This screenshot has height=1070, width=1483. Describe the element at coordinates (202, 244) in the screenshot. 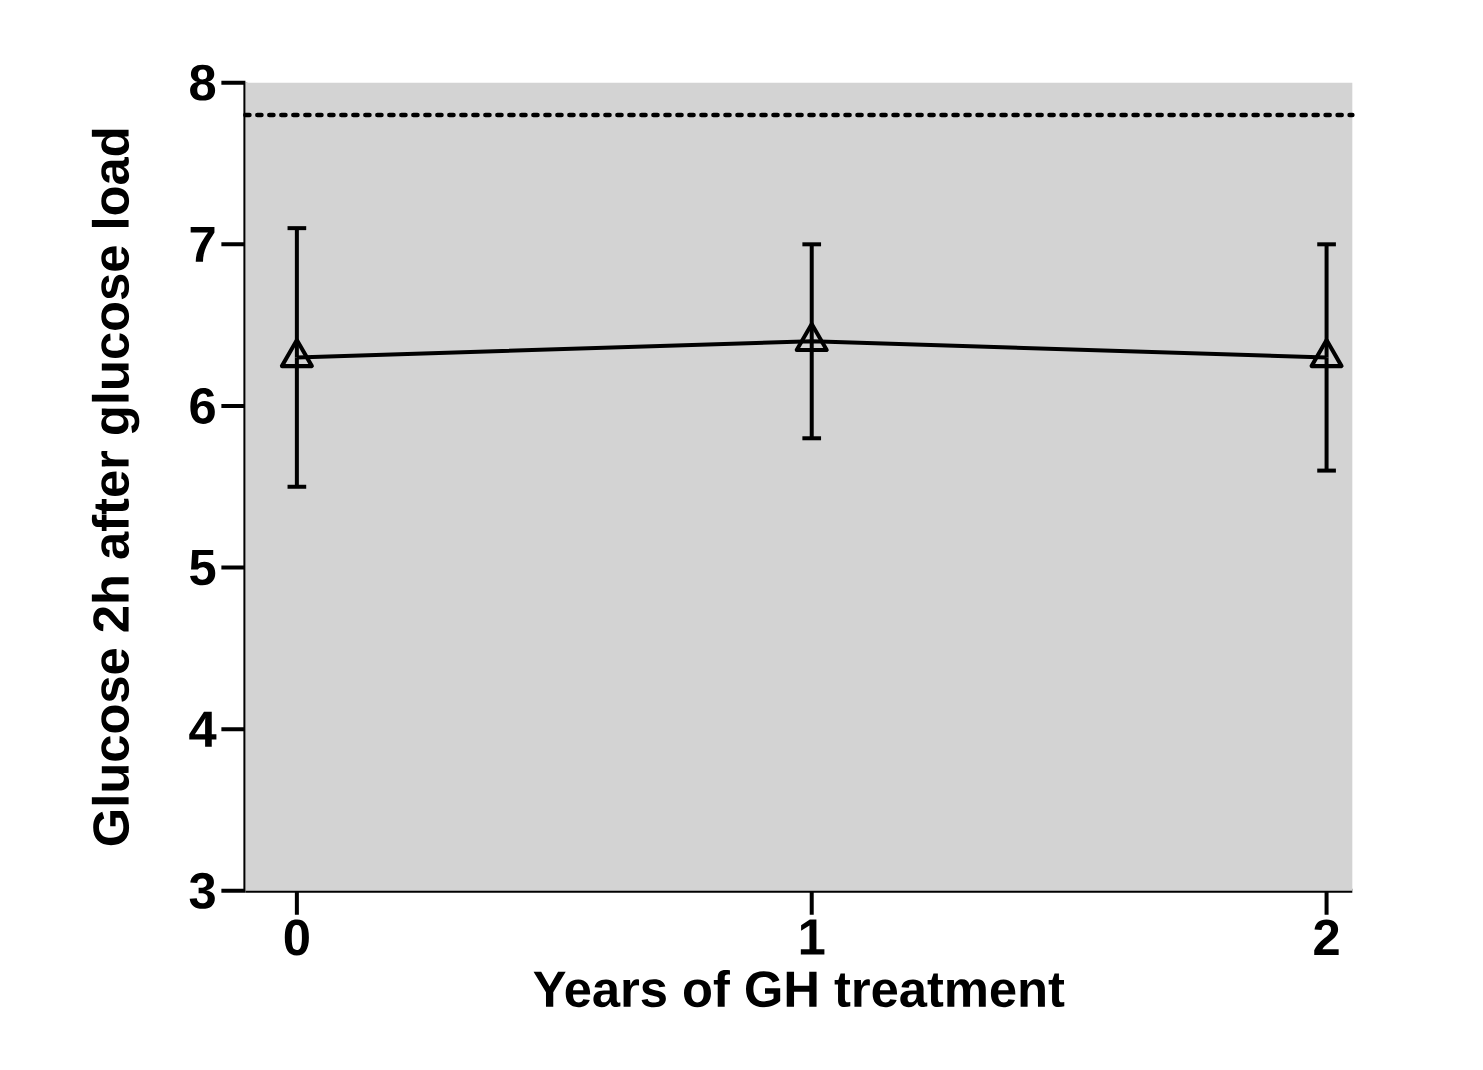

I see `y-tick-label: 7` at that location.